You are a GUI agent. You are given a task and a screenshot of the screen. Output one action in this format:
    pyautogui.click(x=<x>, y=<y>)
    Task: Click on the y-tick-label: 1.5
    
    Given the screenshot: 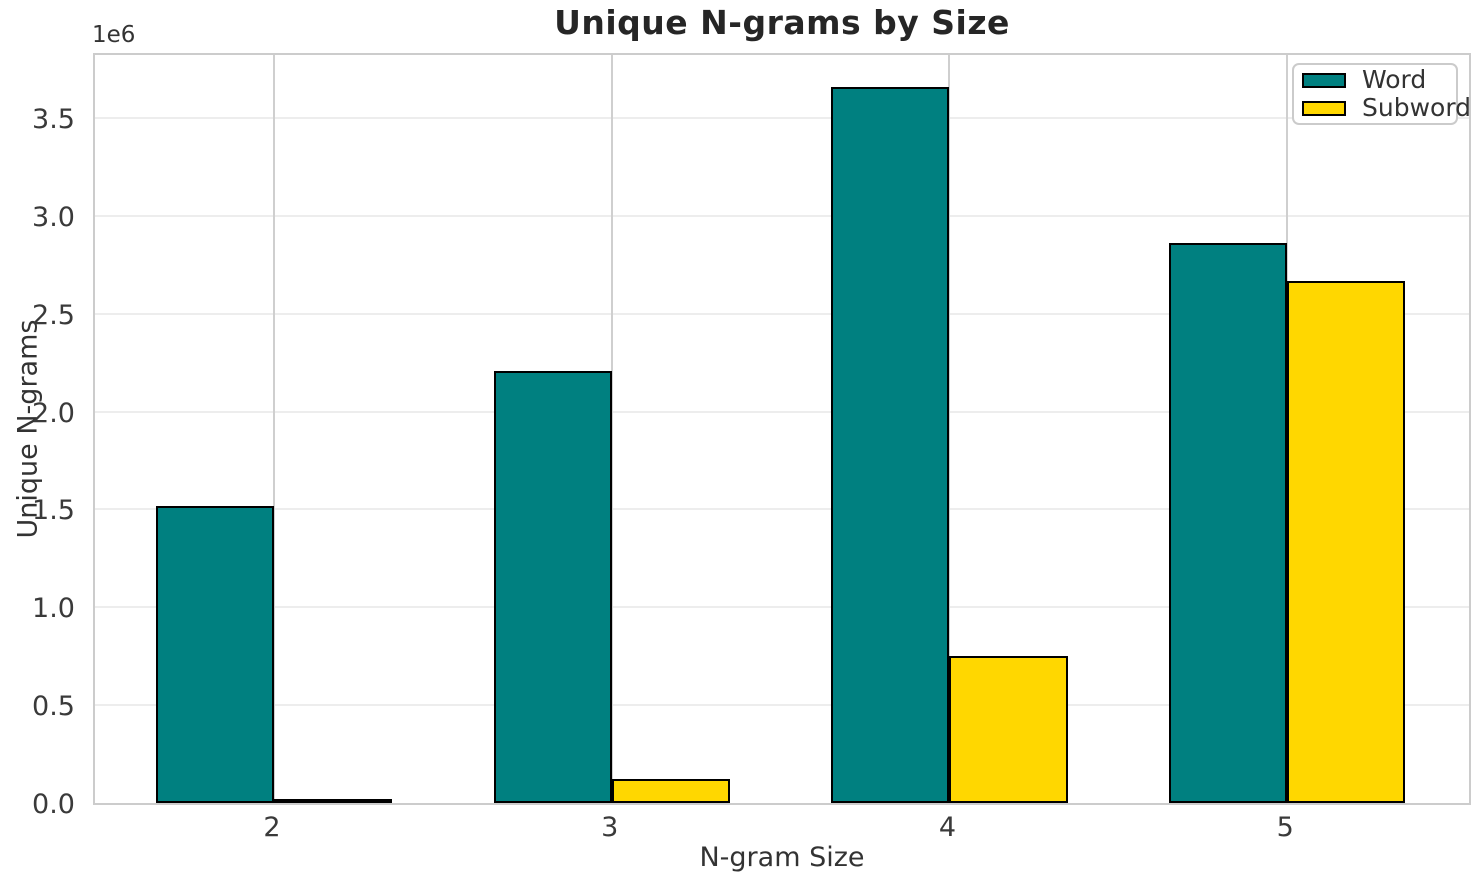 What is the action you would take?
    pyautogui.click(x=53, y=511)
    